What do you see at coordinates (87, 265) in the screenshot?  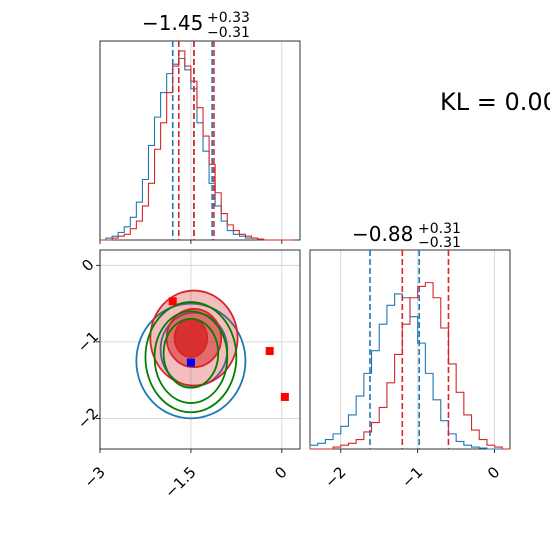 I see `contour-ytick-label-0: 0` at bounding box center [87, 265].